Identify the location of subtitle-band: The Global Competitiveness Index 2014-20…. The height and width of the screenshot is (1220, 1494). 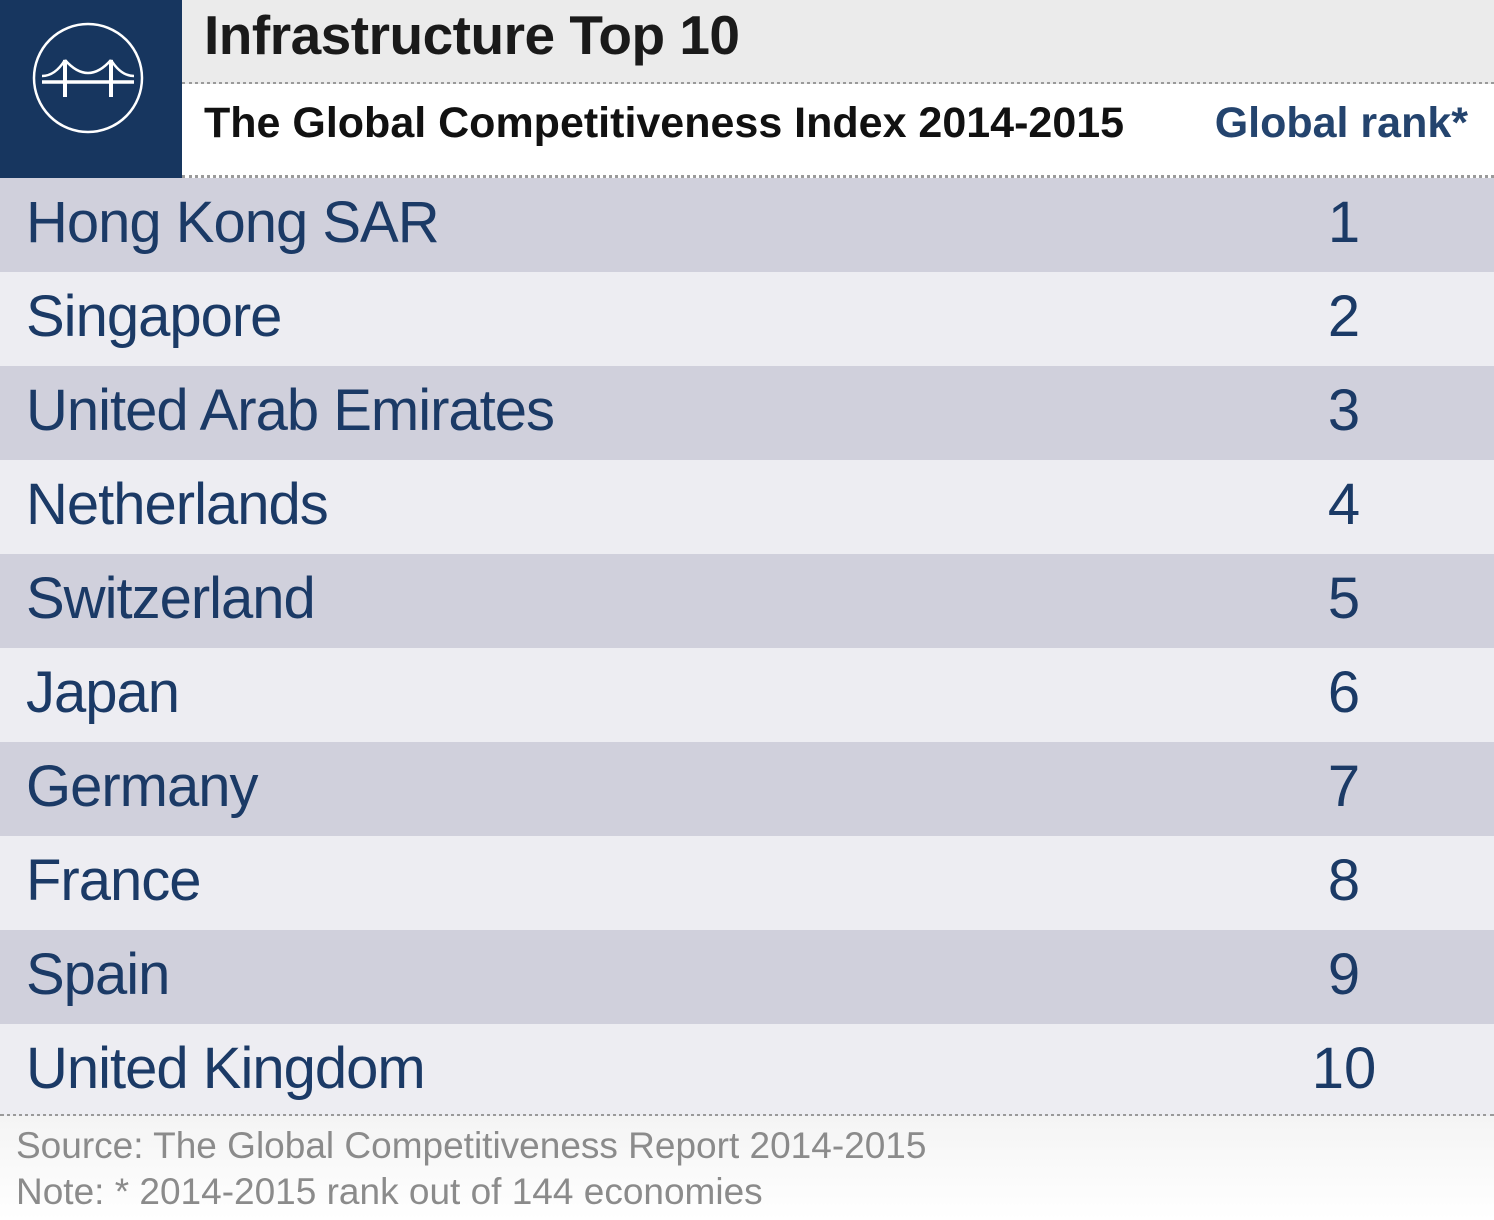
(838, 130).